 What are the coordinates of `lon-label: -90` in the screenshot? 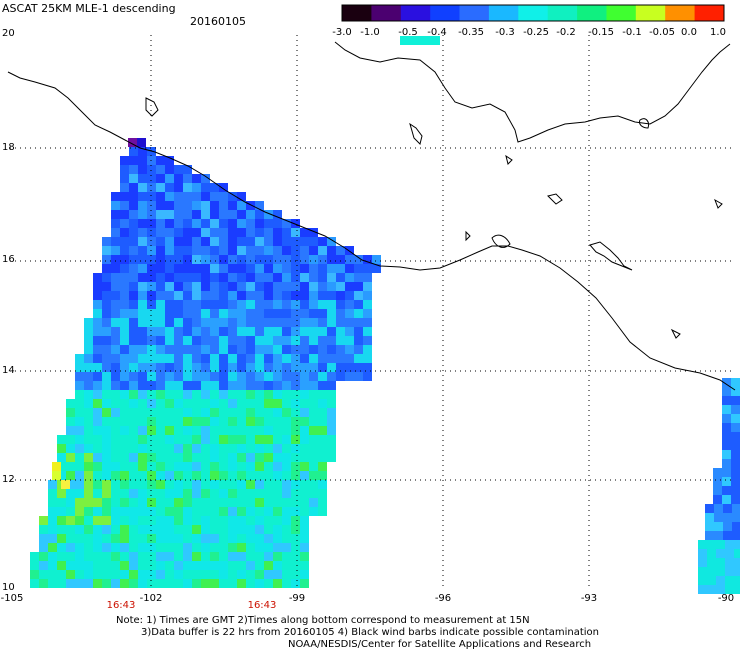 It's located at (726, 598).